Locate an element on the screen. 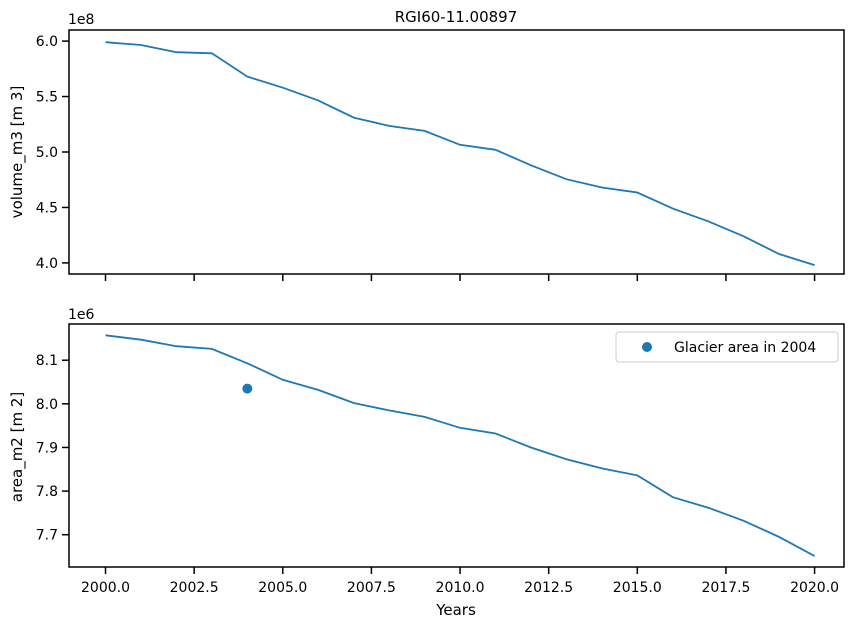  x-tick-label: 2007.5 is located at coordinates (371, 588).